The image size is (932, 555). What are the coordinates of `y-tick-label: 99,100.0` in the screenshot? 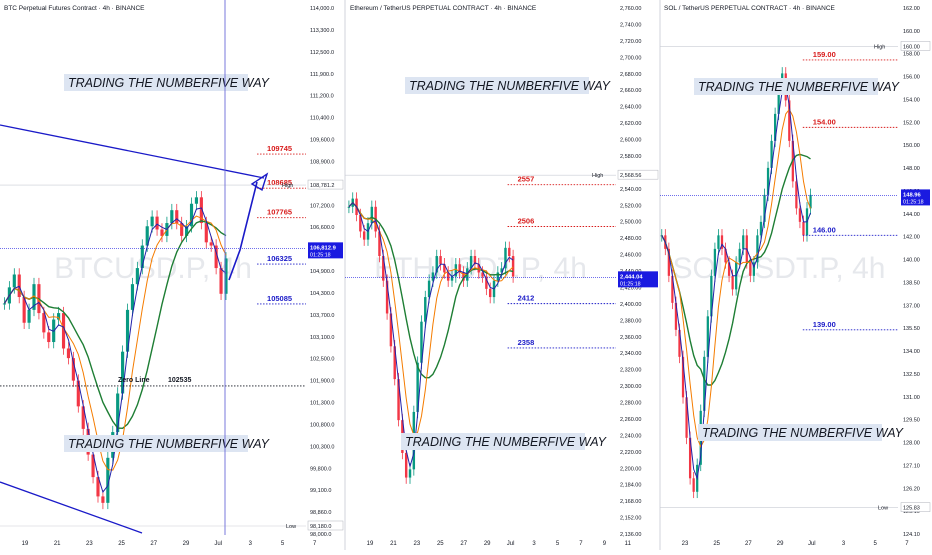 It's located at (320, 491).